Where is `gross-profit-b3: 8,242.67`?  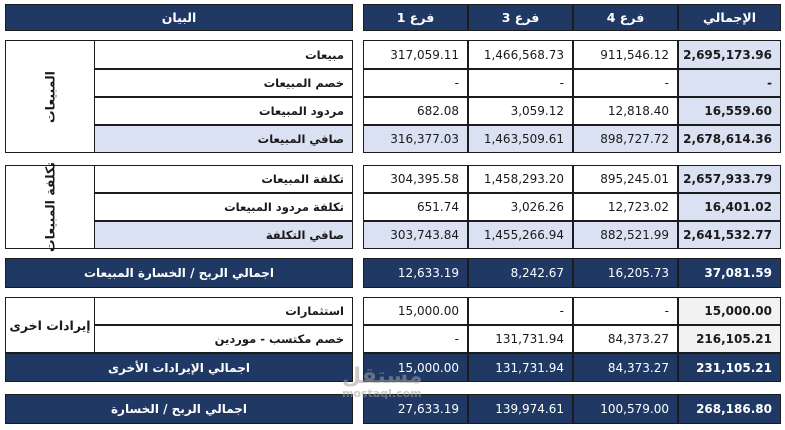
gross-profit-b3: 8,242.67 is located at coordinates (520, 273).